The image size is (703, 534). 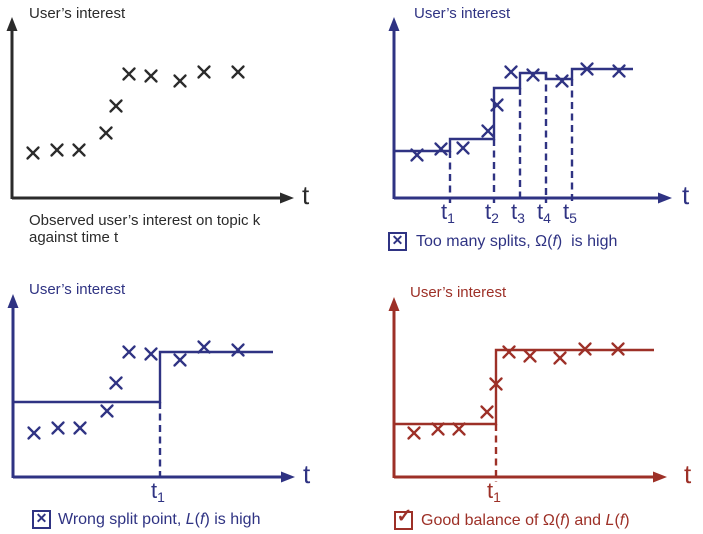 I want to click on split-tick-label: t4, so click(x=544, y=212).